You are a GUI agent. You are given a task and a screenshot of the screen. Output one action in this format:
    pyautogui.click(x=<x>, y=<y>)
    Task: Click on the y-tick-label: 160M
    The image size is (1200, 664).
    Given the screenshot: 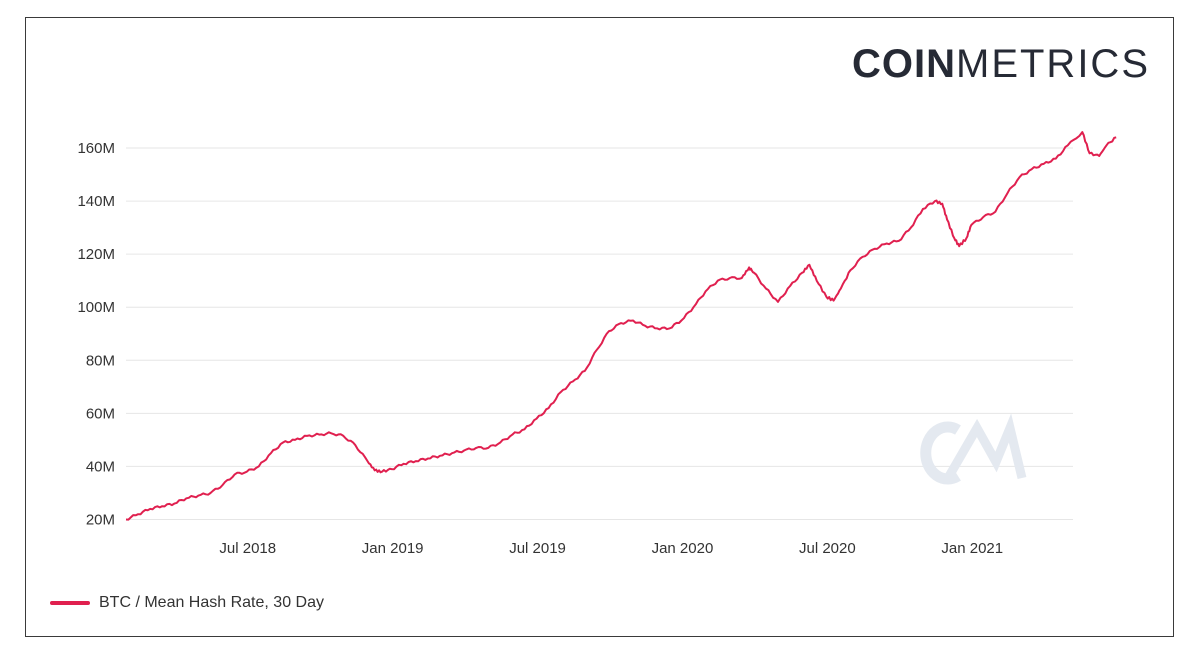 What is the action you would take?
    pyautogui.click(x=96, y=148)
    